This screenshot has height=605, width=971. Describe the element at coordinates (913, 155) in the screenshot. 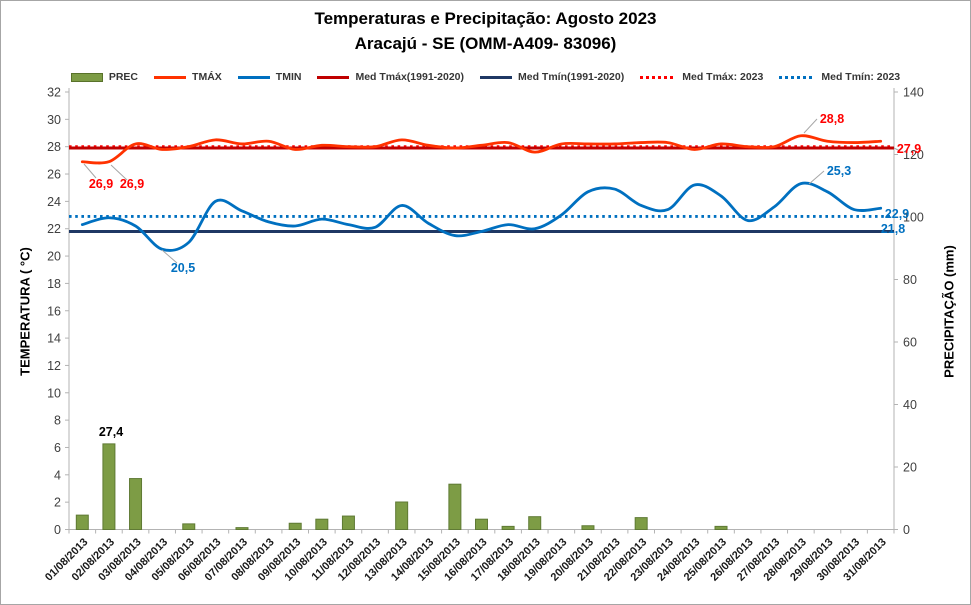

I see `right-axis-tick-label: 120` at that location.